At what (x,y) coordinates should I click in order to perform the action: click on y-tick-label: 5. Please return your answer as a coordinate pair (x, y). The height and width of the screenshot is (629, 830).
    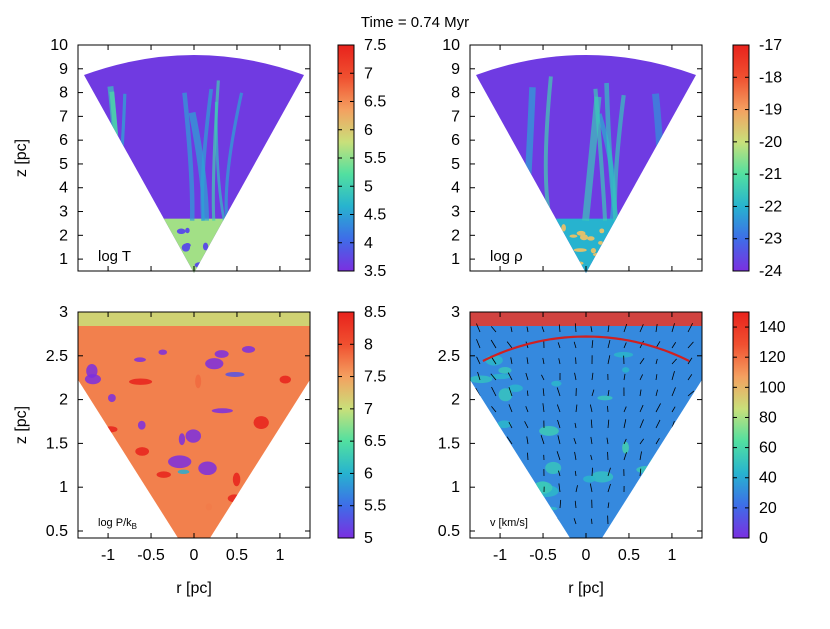
    Looking at the image, I should click on (63, 164).